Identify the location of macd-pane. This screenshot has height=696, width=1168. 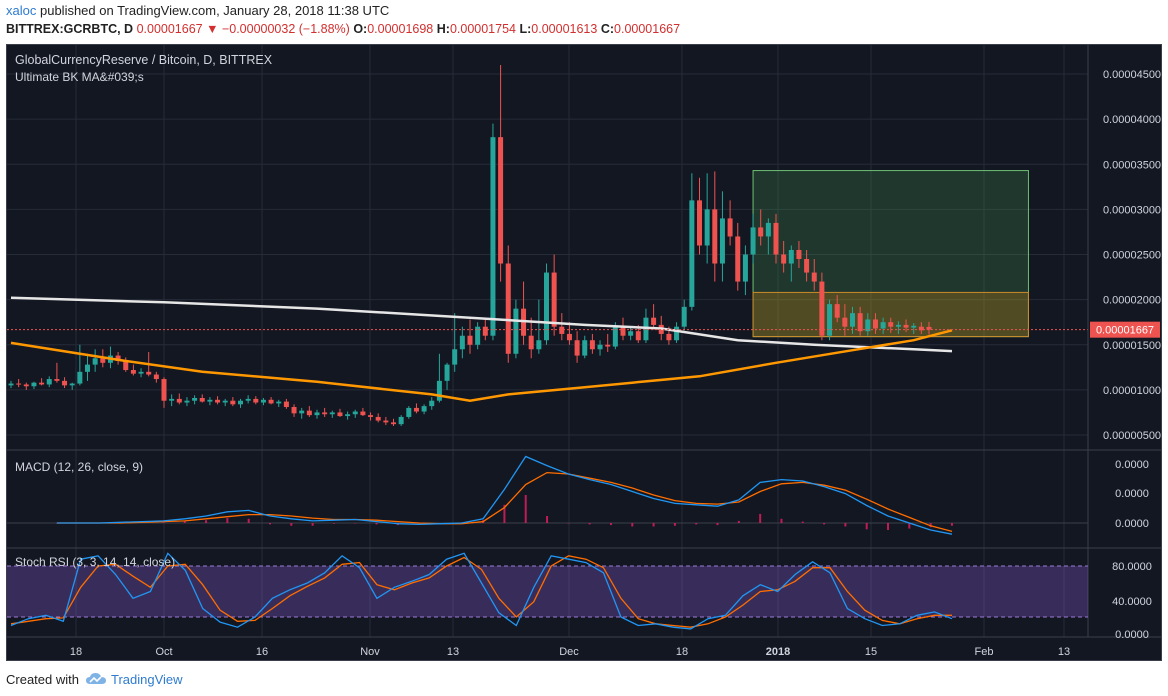
(547, 495).